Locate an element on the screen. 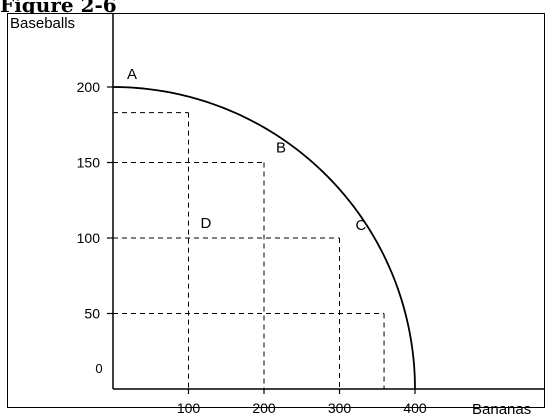 This screenshot has width=552, height=415. x-tick-label: 300 is located at coordinates (340, 407).